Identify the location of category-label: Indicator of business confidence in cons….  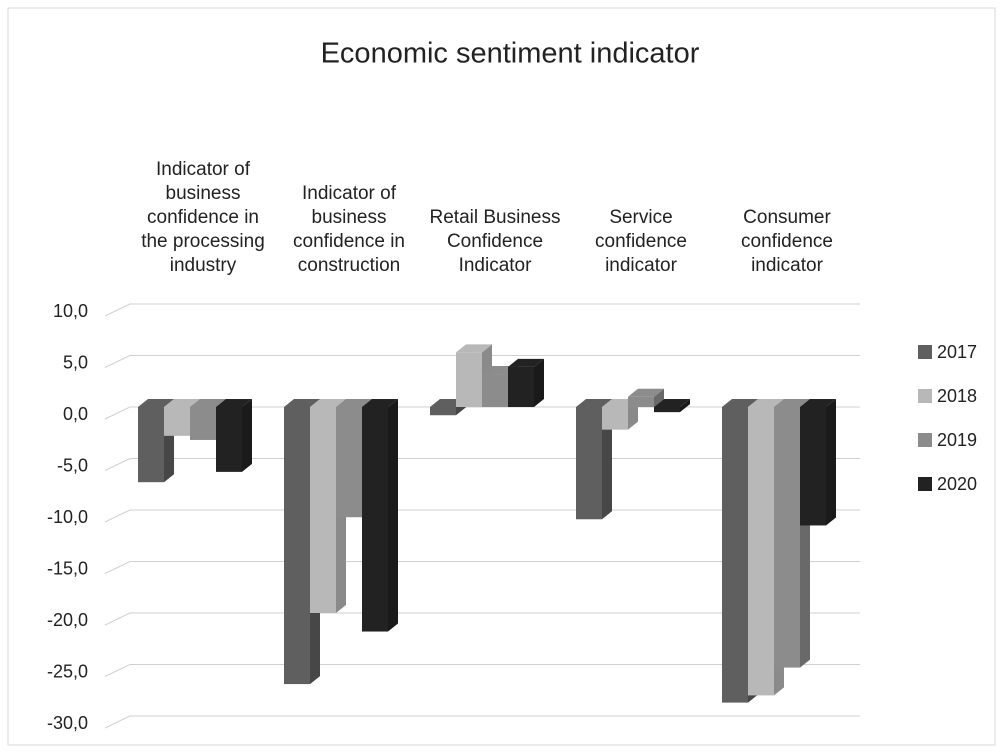
(349, 229).